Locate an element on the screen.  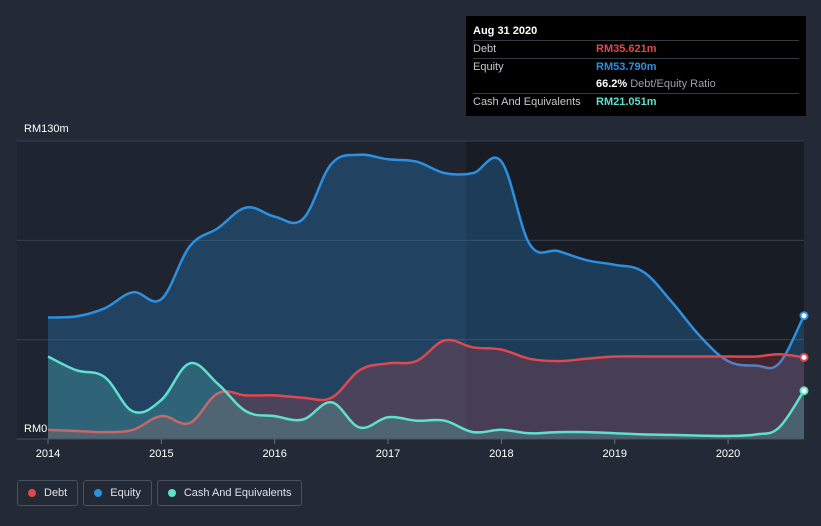
x-tick-label: 2015 is located at coordinates (161, 454).